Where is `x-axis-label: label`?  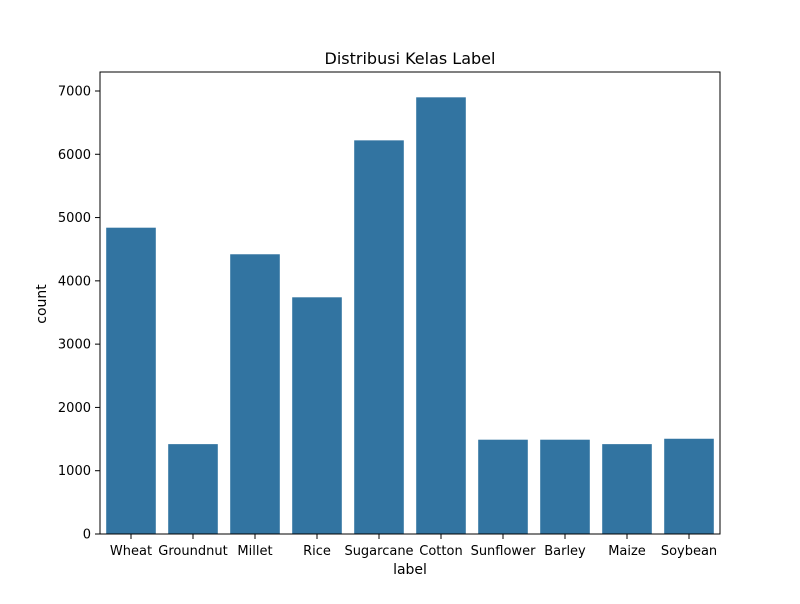 x-axis-label: label is located at coordinates (410, 570).